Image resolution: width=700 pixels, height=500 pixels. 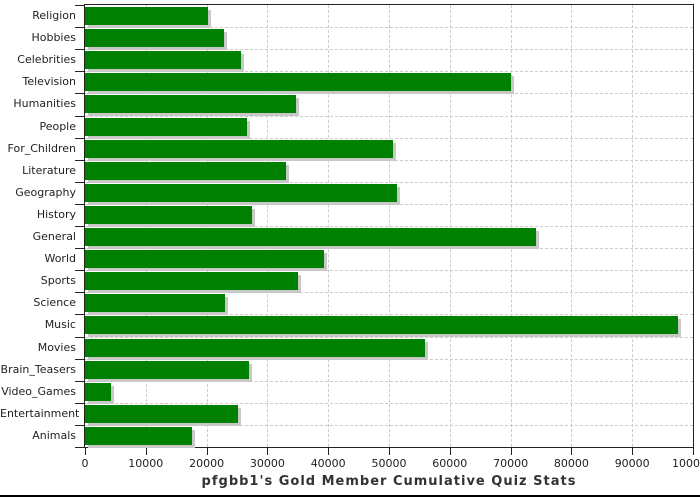 What do you see at coordinates (146, 16) in the screenshot?
I see `bar-religion` at bounding box center [146, 16].